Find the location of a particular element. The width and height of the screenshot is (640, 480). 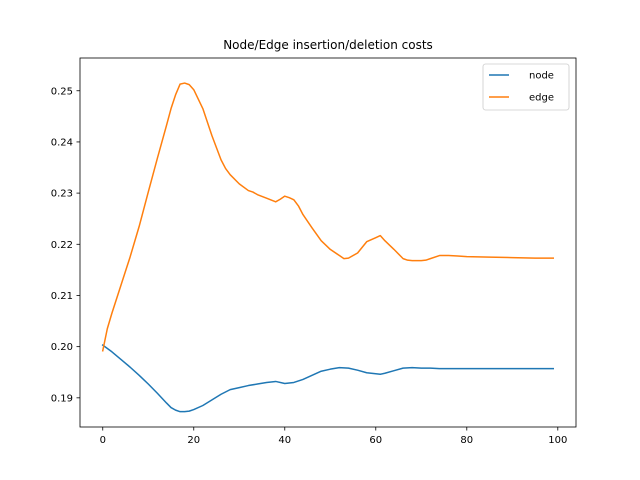

x-tick-label: 60 is located at coordinates (375, 440).